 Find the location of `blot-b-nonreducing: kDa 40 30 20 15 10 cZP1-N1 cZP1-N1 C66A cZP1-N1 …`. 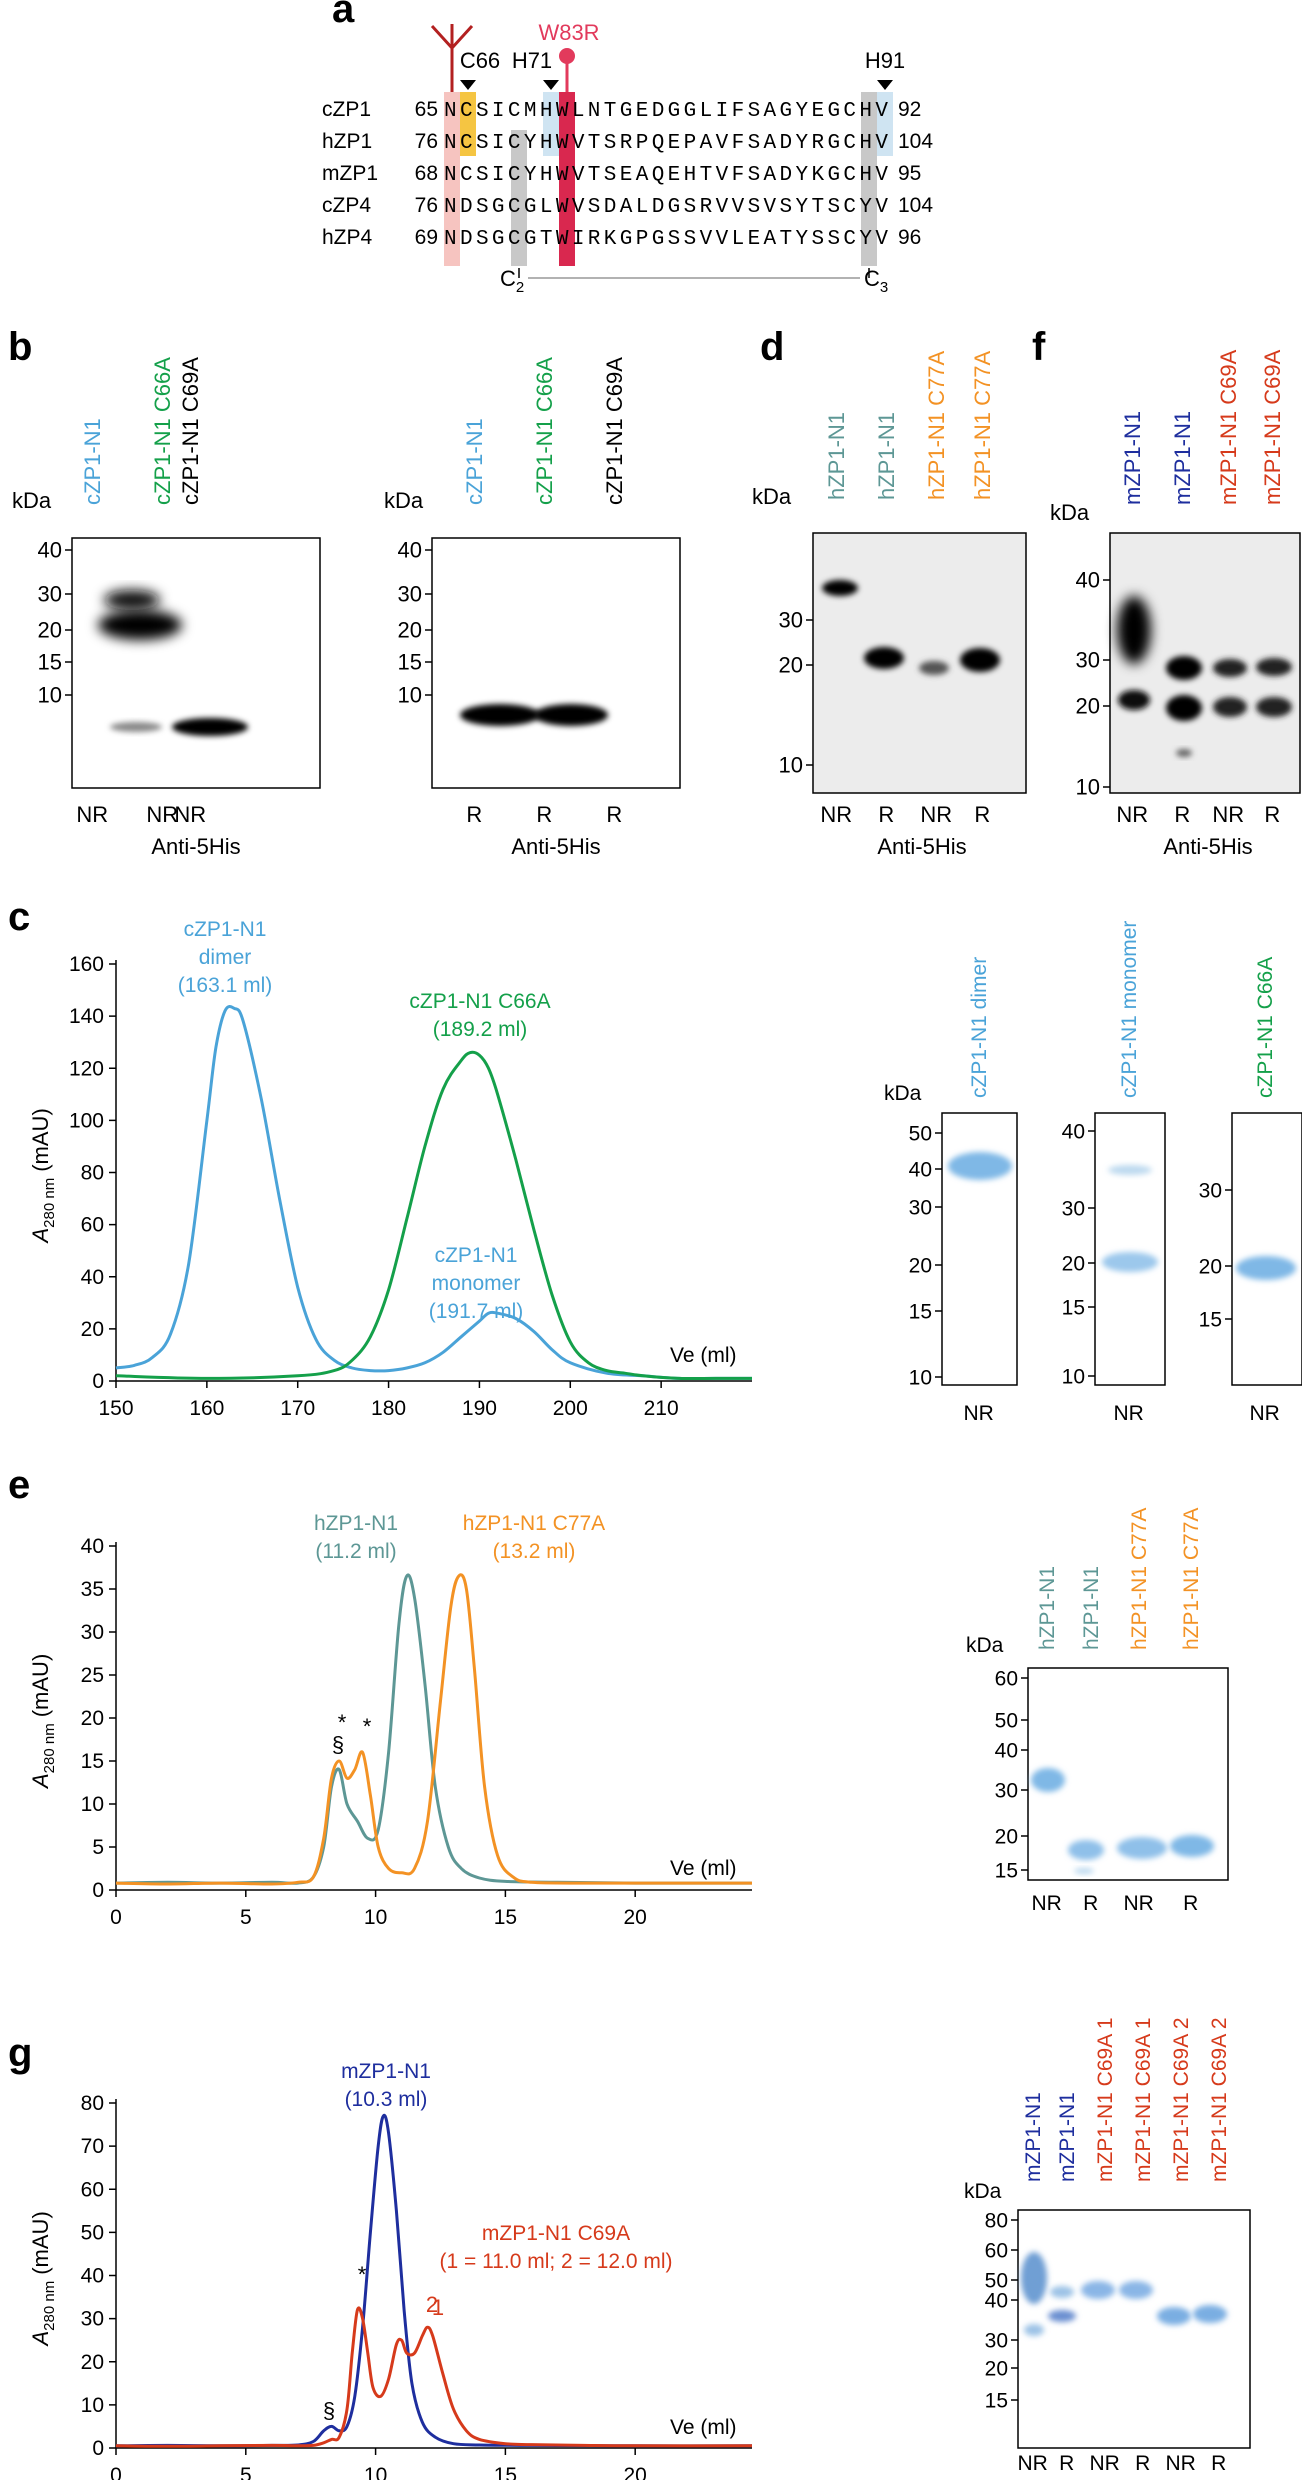

blot-b-nonreducing: kDa 40 30 20 15 10 cZP1-N1 cZP1-N1 C66A cZP1-N1 … is located at coordinates (166, 608).